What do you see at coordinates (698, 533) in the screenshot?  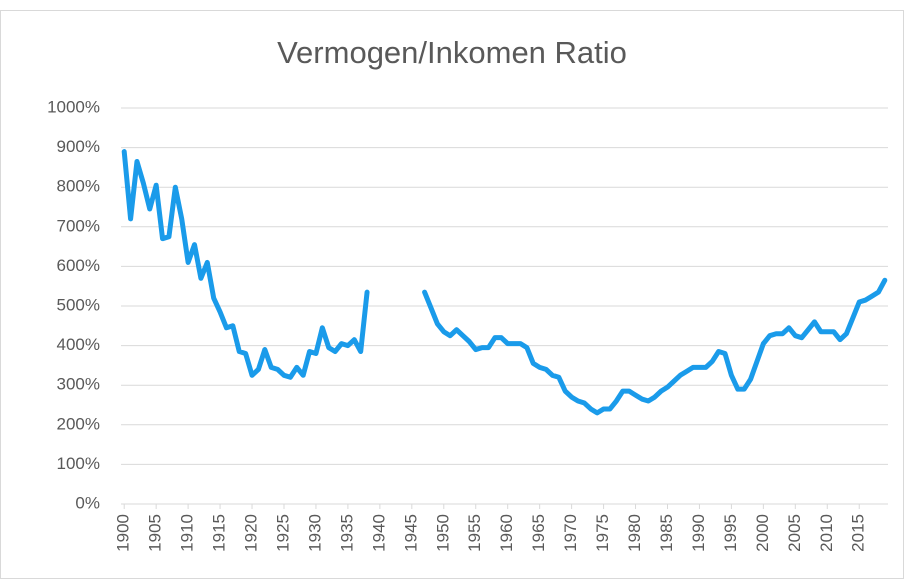 I see `x-tick-label: 1990` at bounding box center [698, 533].